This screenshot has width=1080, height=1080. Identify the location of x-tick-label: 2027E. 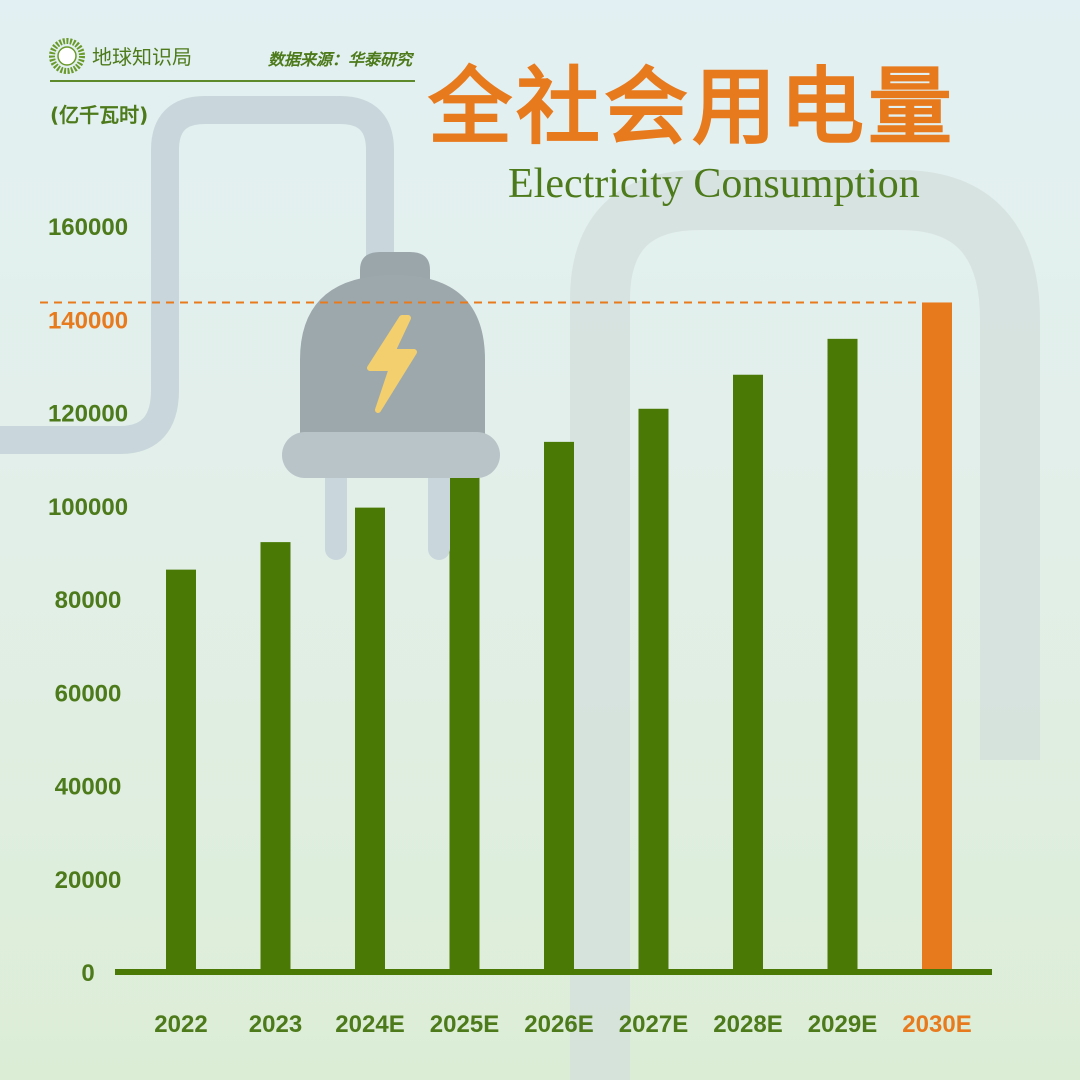
(653, 1024).